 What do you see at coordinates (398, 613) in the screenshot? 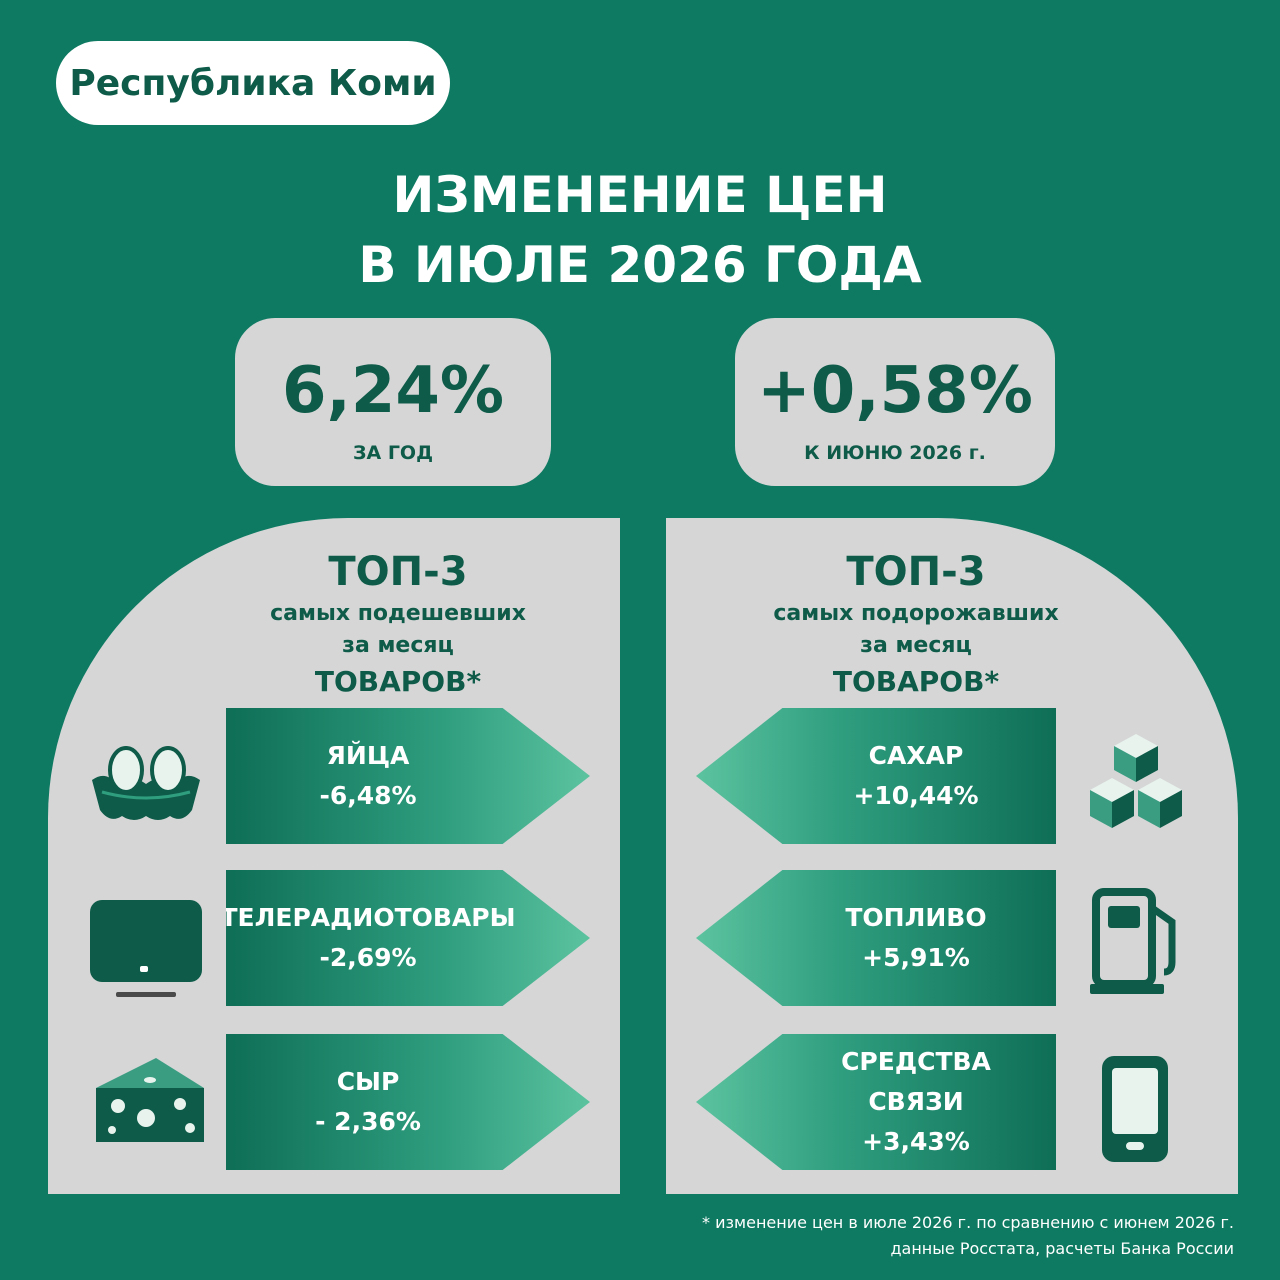
I see `cheaper-subheading-1: самых подешевших` at bounding box center [398, 613].